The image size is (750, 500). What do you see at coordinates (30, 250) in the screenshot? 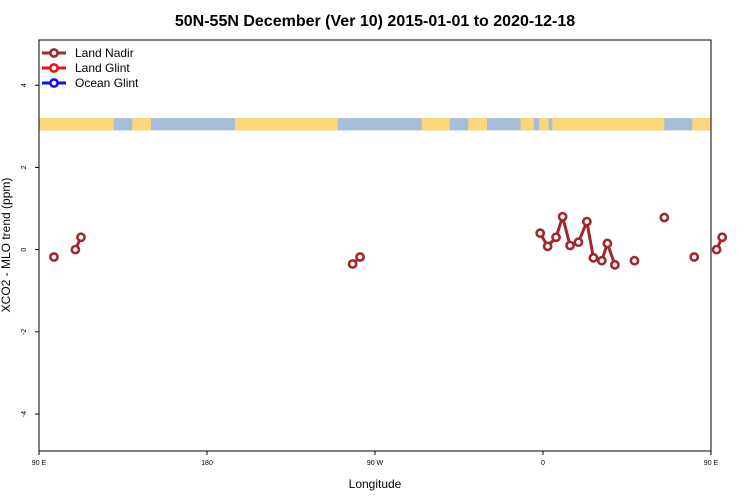
I see `y-axis: -4 -2 0 2 4` at bounding box center [30, 250].